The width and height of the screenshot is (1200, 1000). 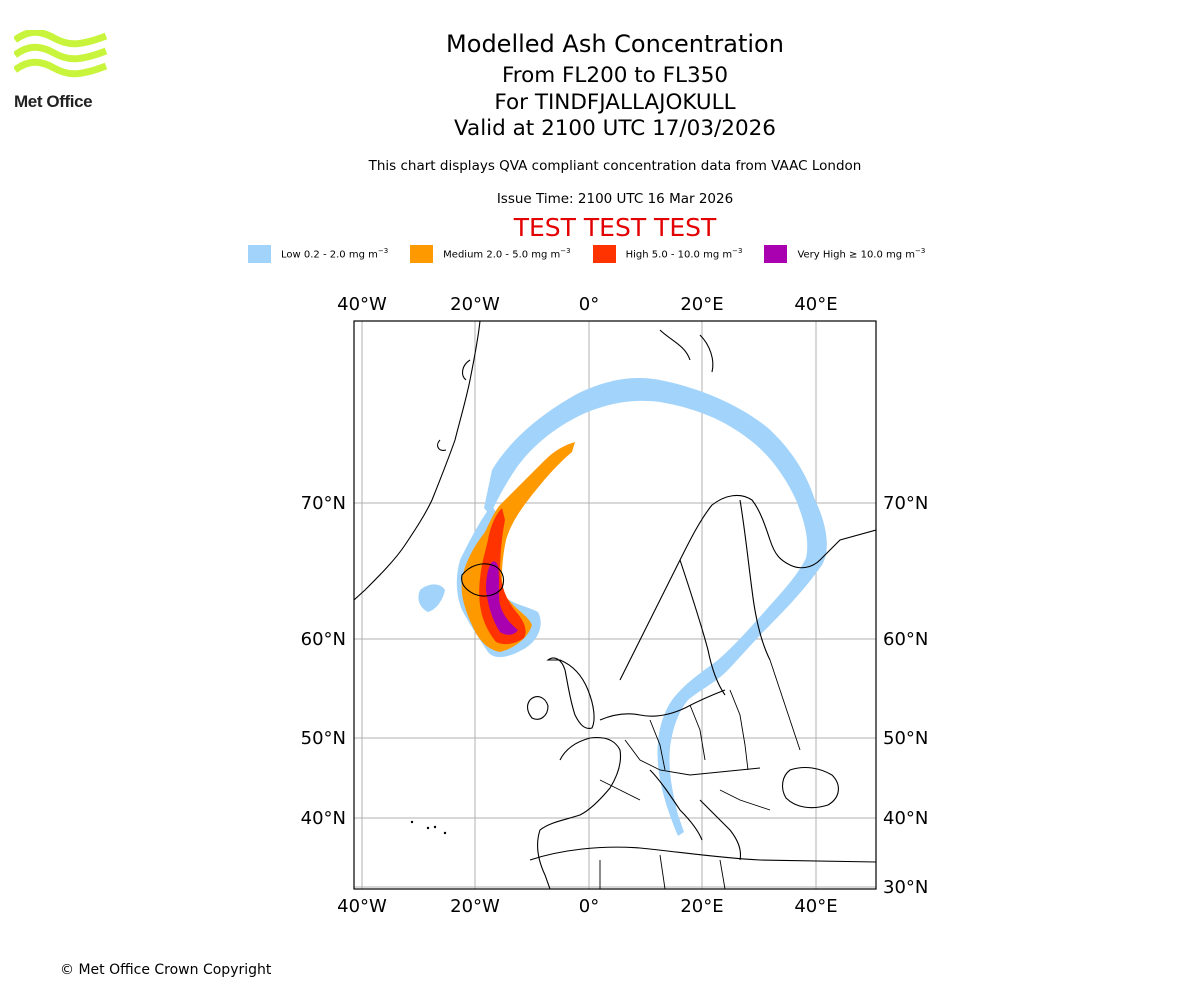 I want to click on legend-label-medium: Medium 2.0 - 5.0 mg m−3, so click(x=507, y=254).